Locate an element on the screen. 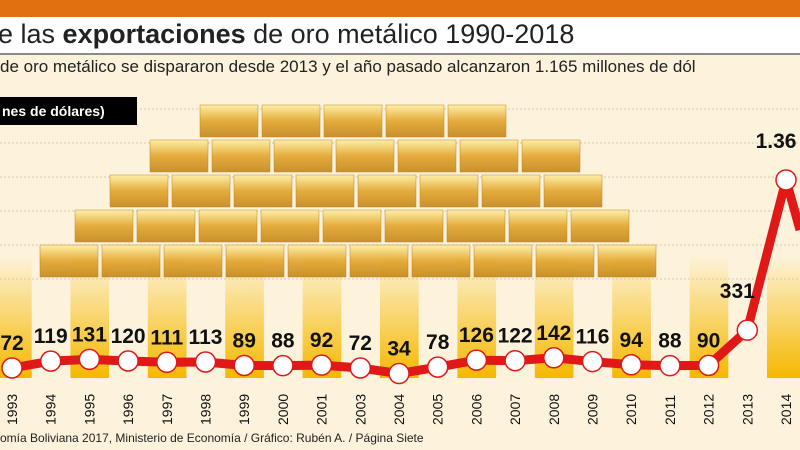  data-label-2011: 88 is located at coordinates (670, 341).